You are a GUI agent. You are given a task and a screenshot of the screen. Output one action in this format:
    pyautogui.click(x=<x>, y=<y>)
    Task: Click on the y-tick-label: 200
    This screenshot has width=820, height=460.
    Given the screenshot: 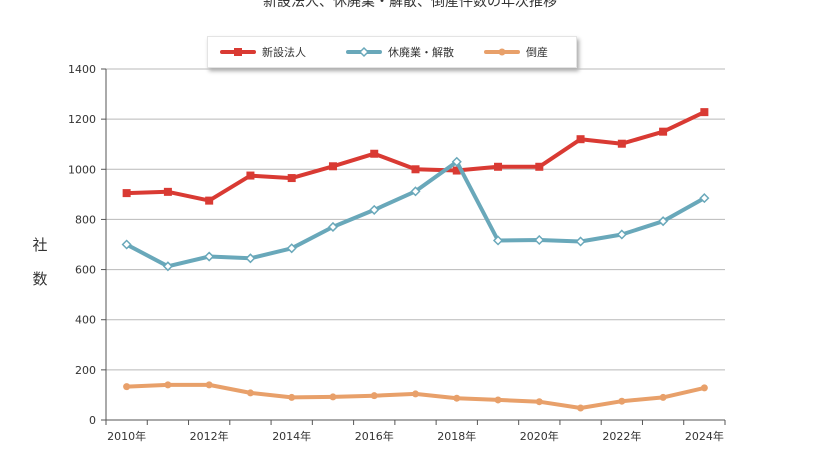 What is the action you would take?
    pyautogui.click(x=85, y=370)
    